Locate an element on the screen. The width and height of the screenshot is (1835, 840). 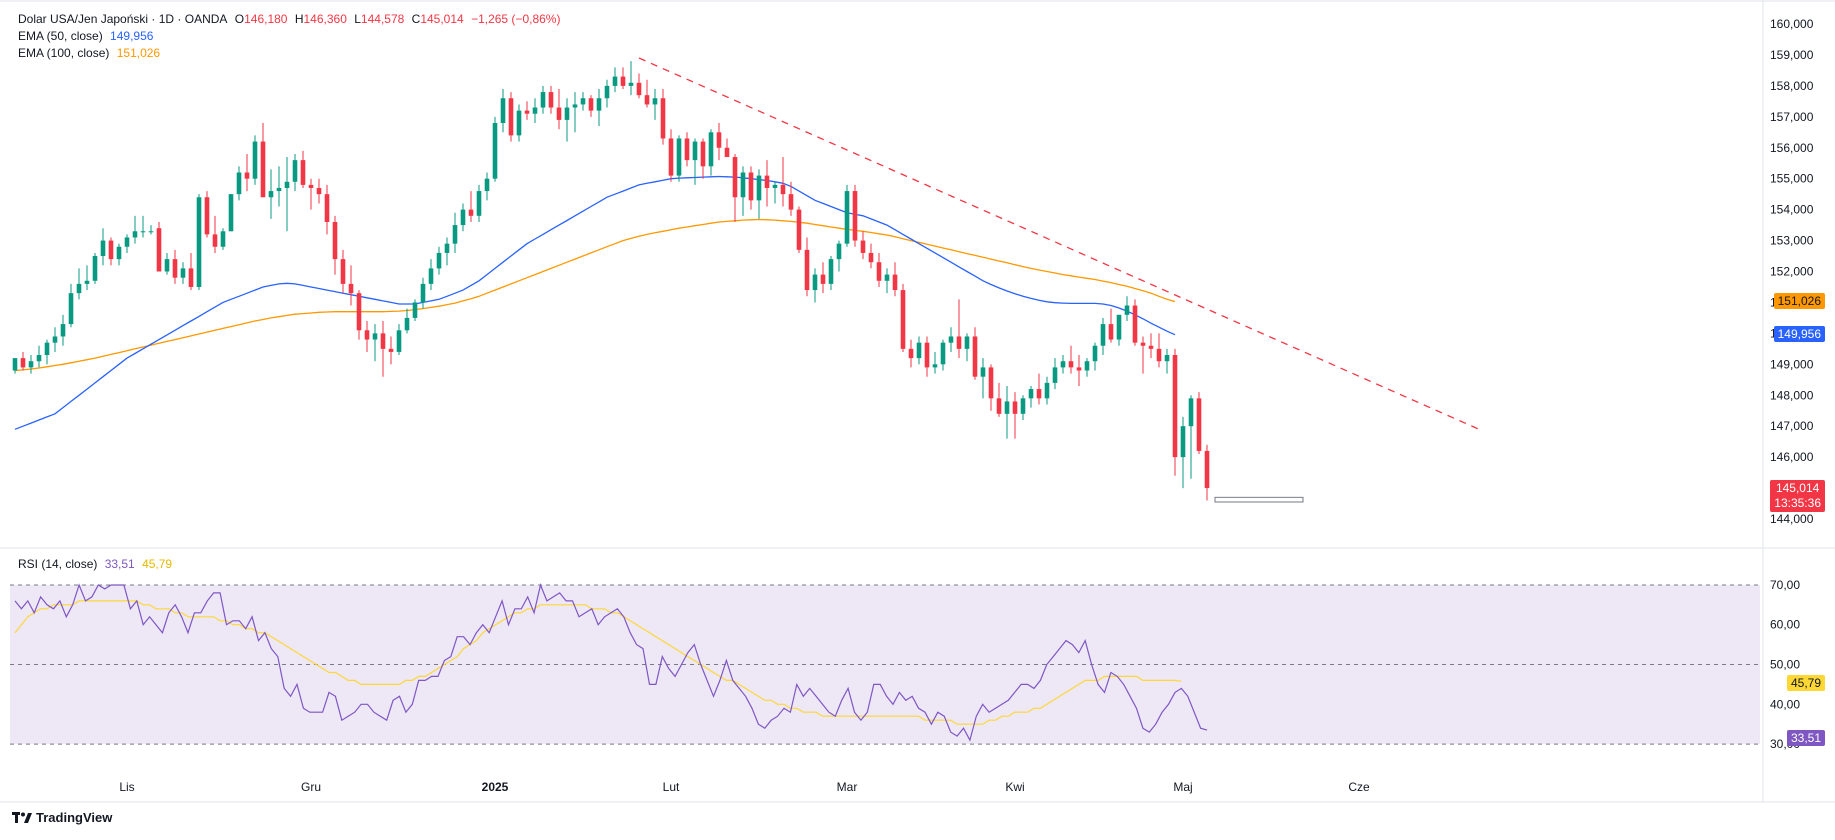
price-tick-label: 148,000 is located at coordinates (1792, 395).